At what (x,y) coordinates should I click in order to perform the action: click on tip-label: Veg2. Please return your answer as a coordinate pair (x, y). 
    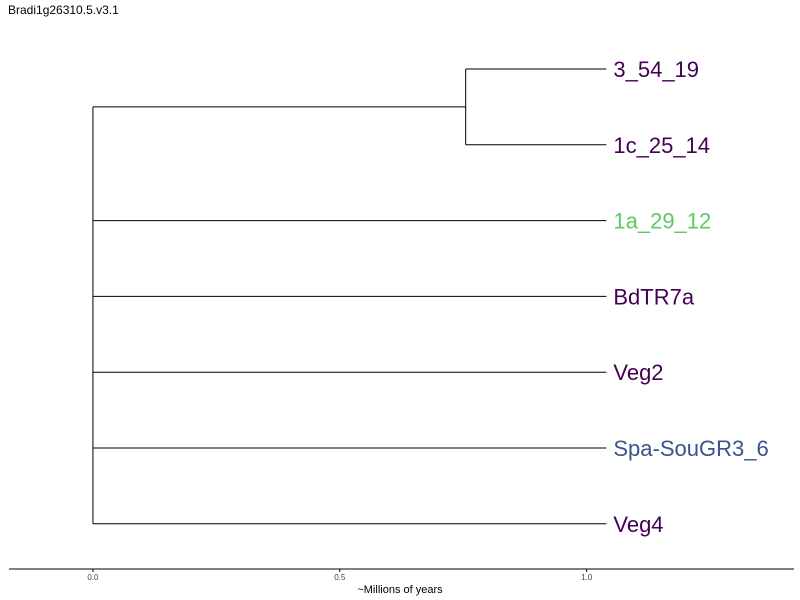
    Looking at the image, I should click on (638, 372).